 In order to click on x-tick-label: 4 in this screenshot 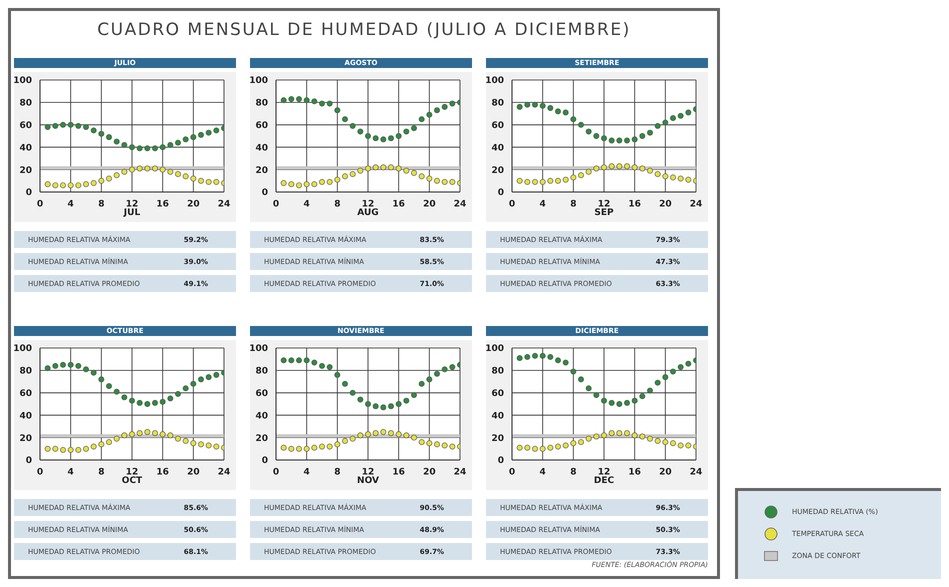, I will do `click(307, 204)`.